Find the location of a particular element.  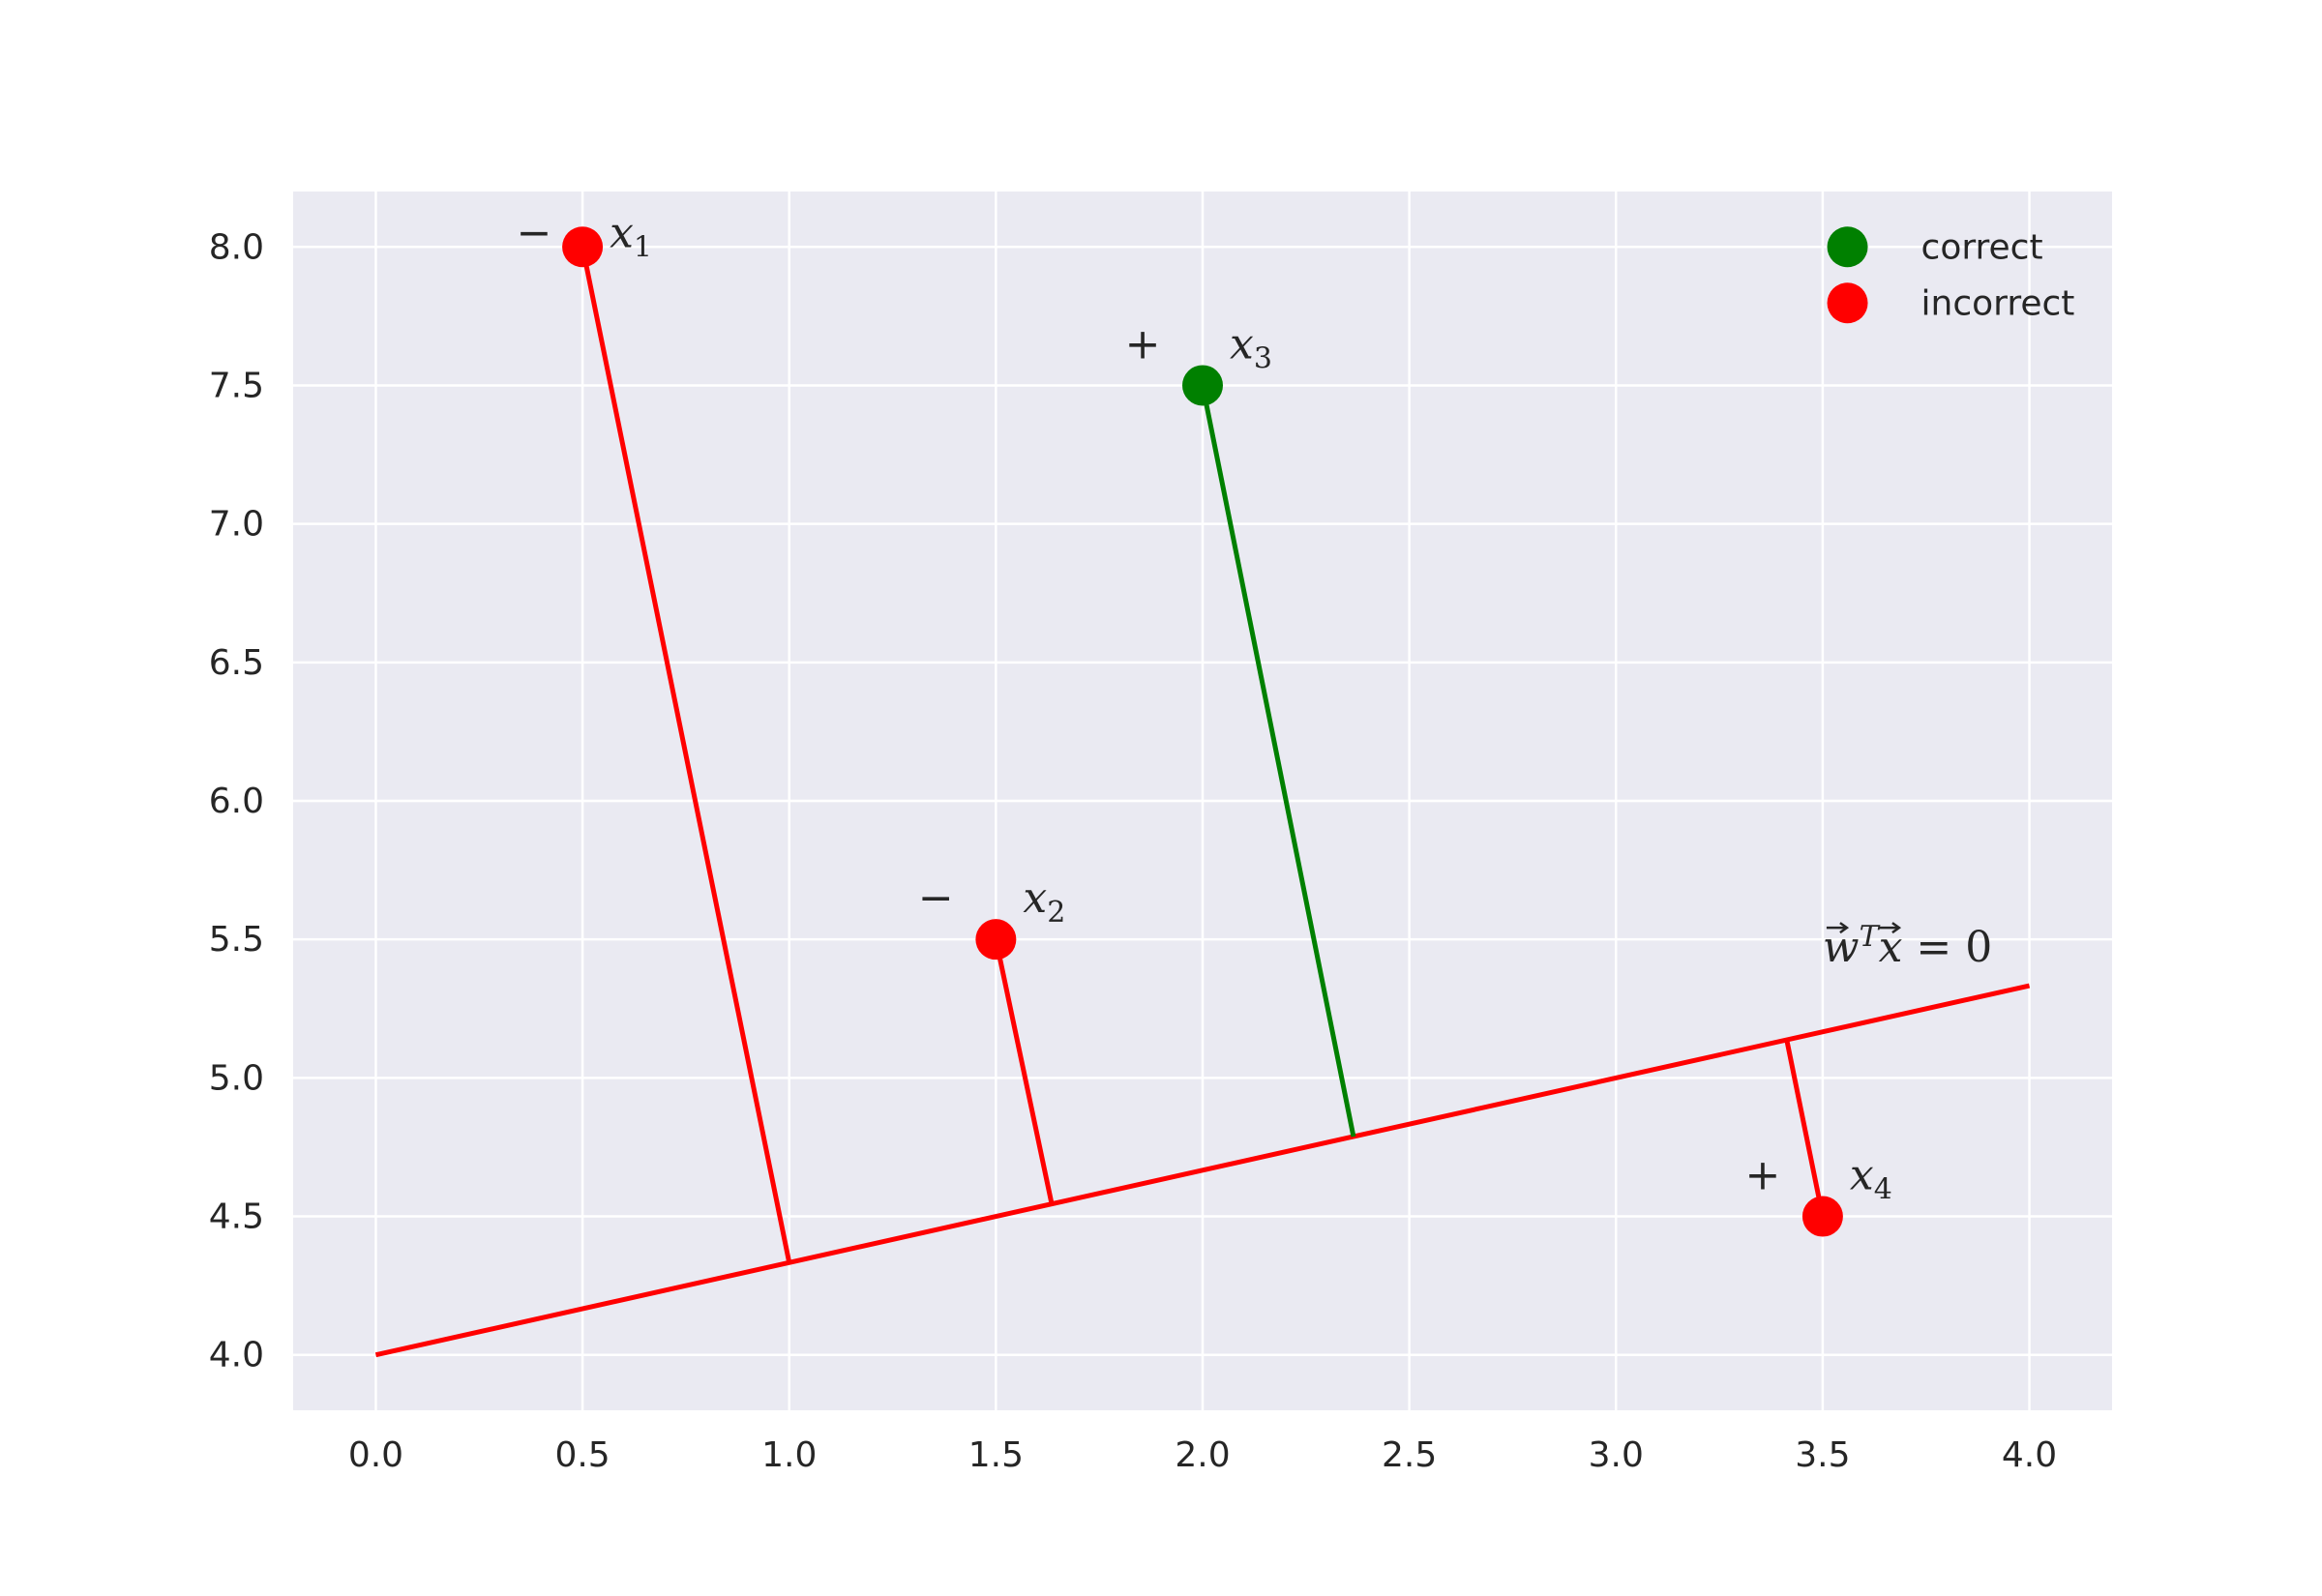

y-tick-label: 6.5 is located at coordinates (236, 663).